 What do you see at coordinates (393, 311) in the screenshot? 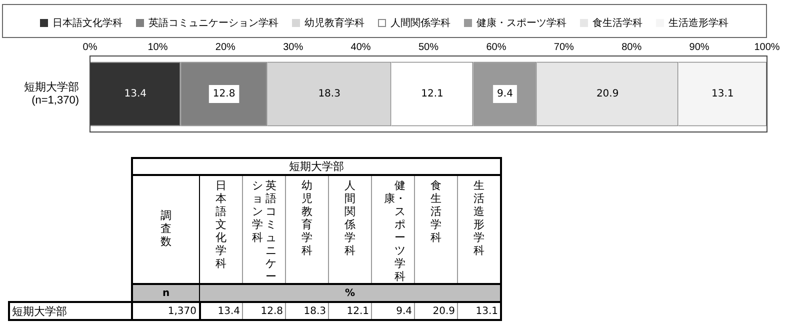
I see `text: 9.4` at bounding box center [393, 311].